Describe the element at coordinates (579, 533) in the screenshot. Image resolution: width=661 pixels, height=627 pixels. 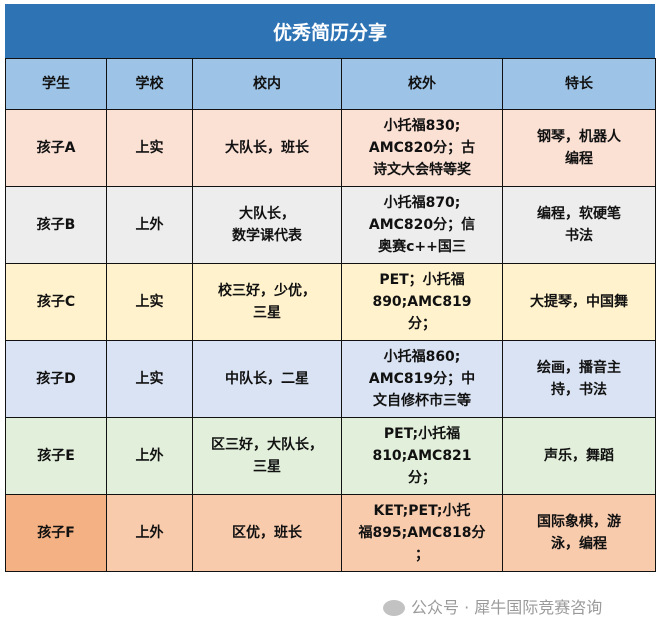
I see `cell-talent: 国际象棋，游 泳，编程` at that location.